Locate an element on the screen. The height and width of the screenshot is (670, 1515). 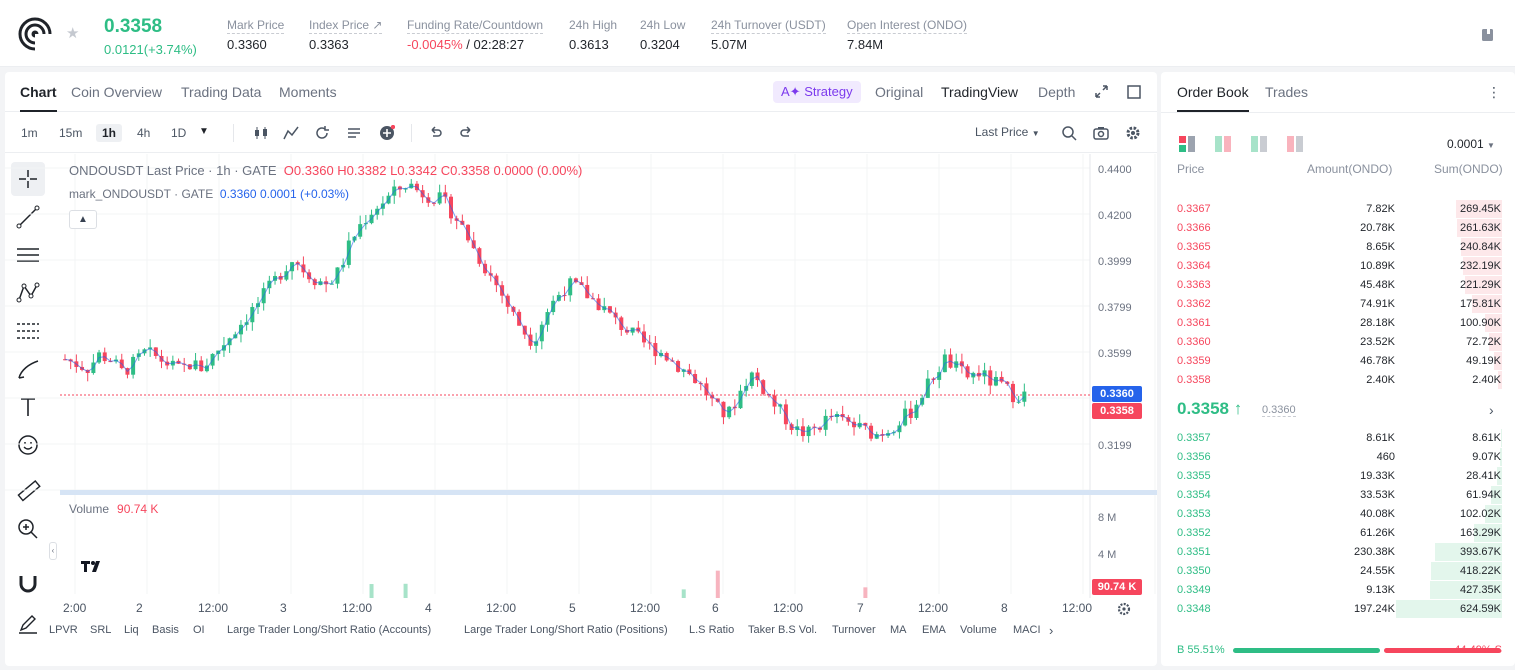
indicator-item: Taker B.S Vol. is located at coordinates (783, 630).